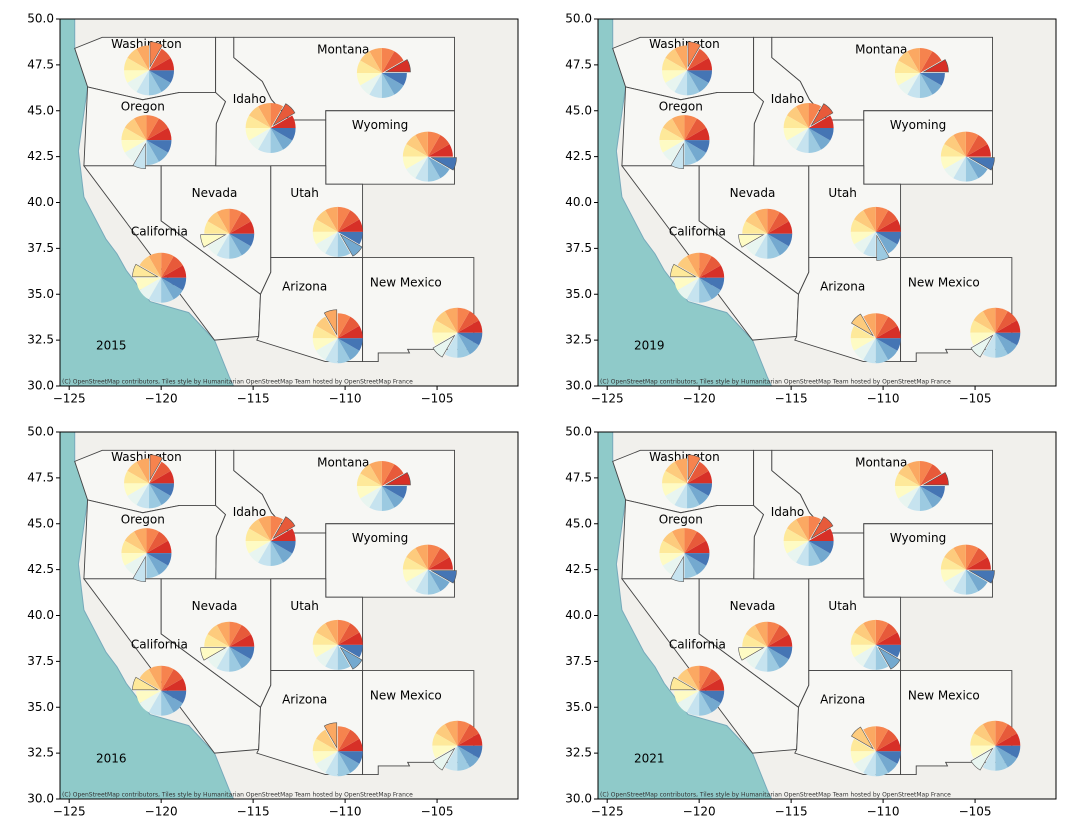 The width and height of the screenshot is (1087, 827). Describe the element at coordinates (791, 399) in the screenshot. I see `x-tick-label: −115` at that location.